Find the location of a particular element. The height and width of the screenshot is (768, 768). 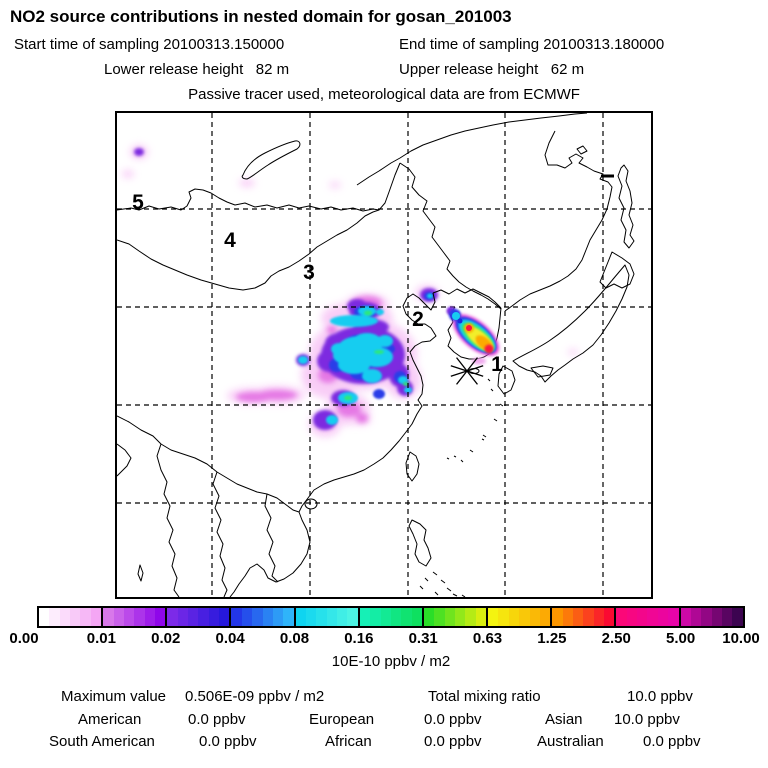

region-name: Australian is located at coordinates (570, 741).